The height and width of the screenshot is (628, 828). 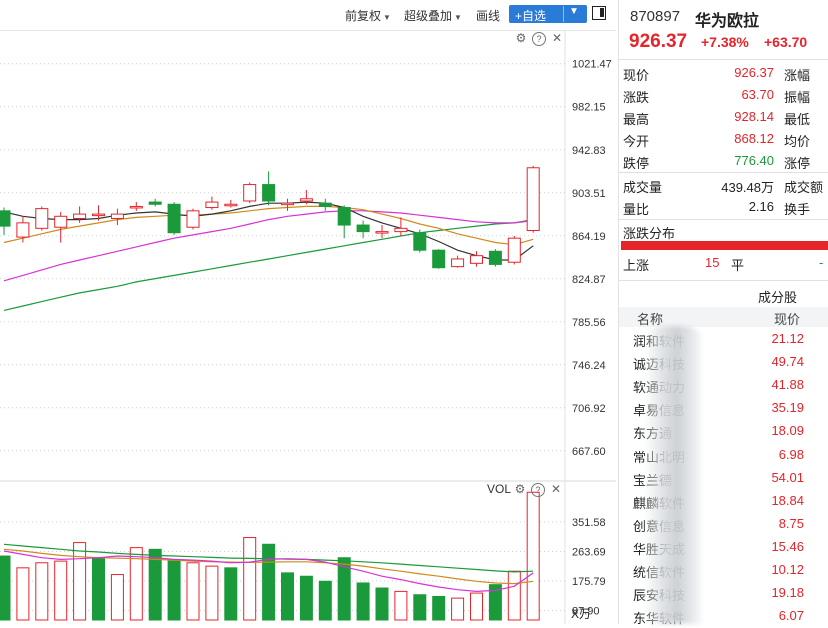 I want to click on flat-label: 平, so click(x=738, y=265).